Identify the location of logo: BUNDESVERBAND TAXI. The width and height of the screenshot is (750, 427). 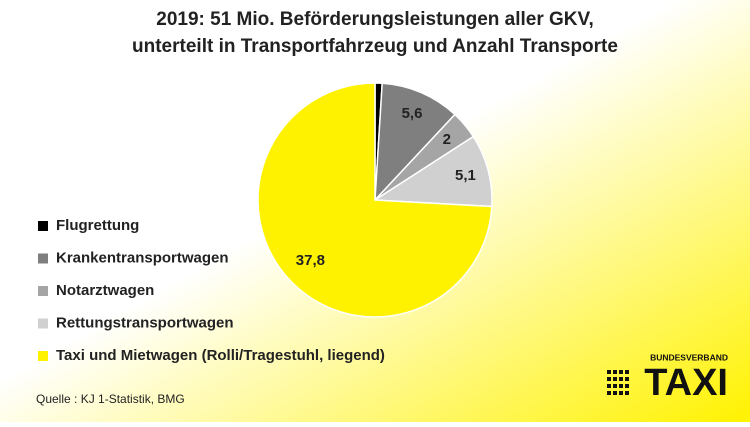
(667, 378).